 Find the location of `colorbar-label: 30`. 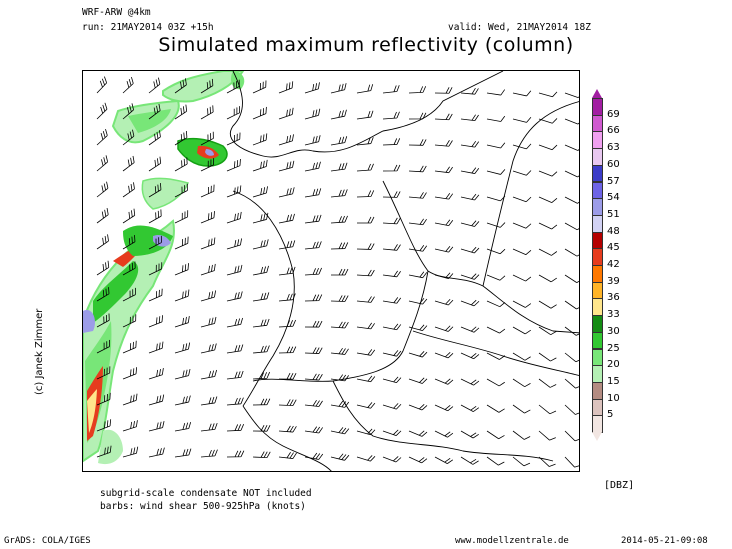

colorbar-label: 30 is located at coordinates (613, 331).